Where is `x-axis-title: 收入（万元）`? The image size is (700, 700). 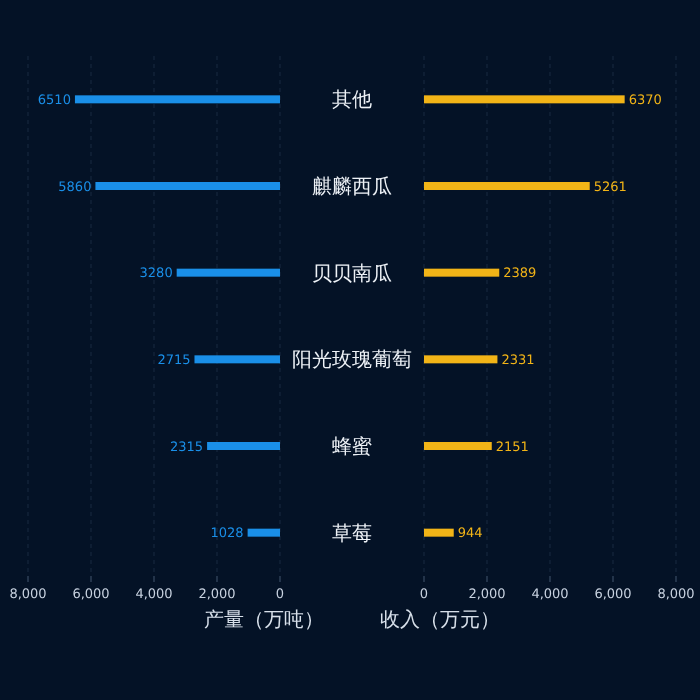 x-axis-title: 收入（万元） is located at coordinates (440, 620).